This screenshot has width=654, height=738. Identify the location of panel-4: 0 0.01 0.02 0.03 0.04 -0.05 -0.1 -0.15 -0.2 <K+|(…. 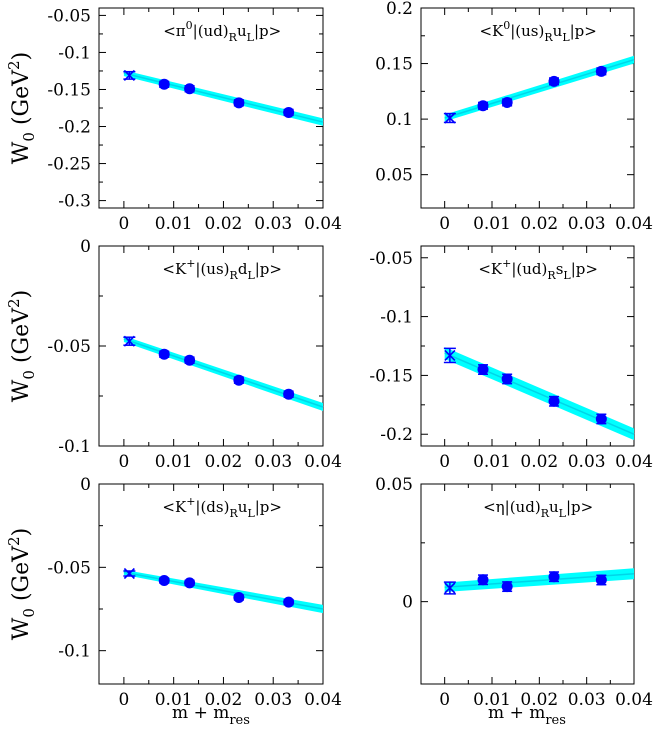
(511, 358).